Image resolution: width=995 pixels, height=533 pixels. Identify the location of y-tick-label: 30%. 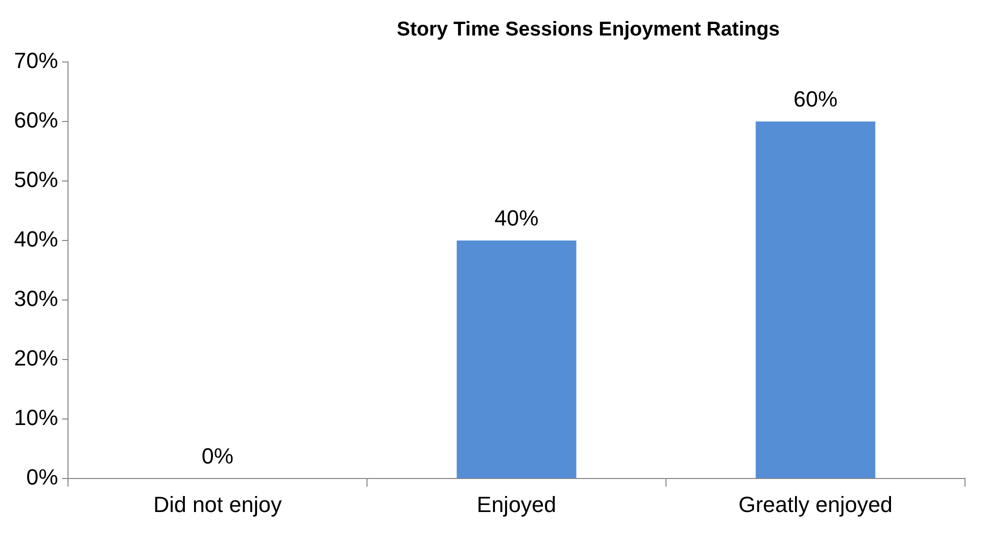
(36, 299).